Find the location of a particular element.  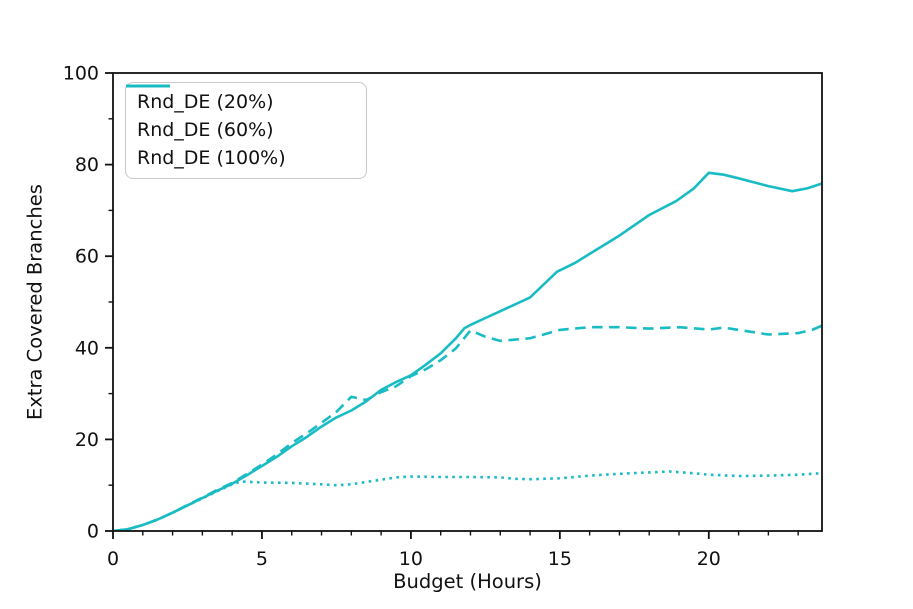

x-tick-label: 15 is located at coordinates (560, 559).